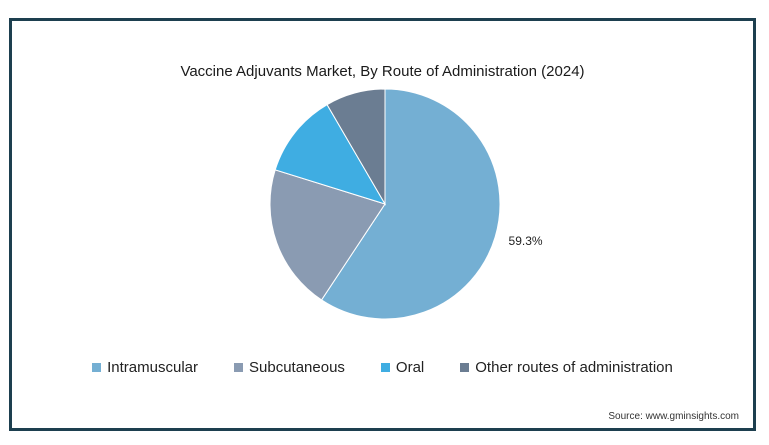  Describe the element at coordinates (526, 241) in the screenshot. I see `slice-data-label: 59.3%` at that location.